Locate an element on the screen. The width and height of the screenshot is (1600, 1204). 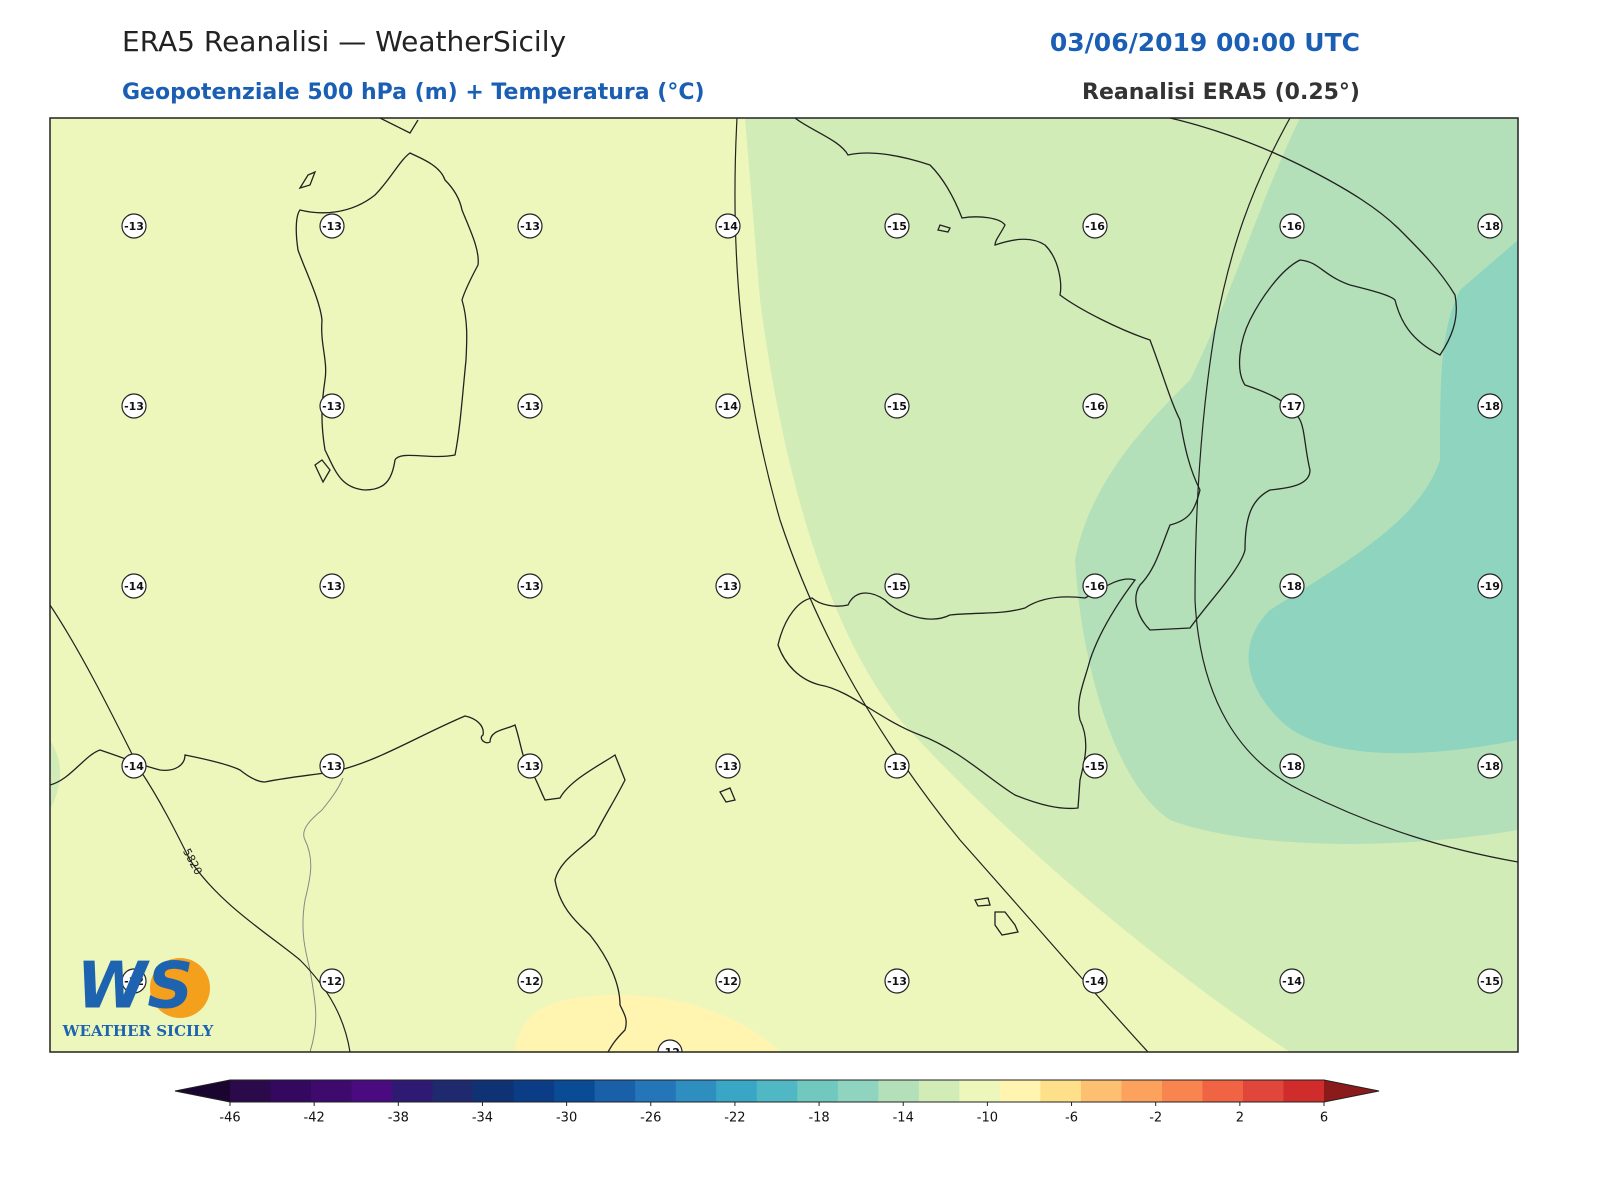
source: Reanalisi ERA5 (0.25°) is located at coordinates (1221, 92).